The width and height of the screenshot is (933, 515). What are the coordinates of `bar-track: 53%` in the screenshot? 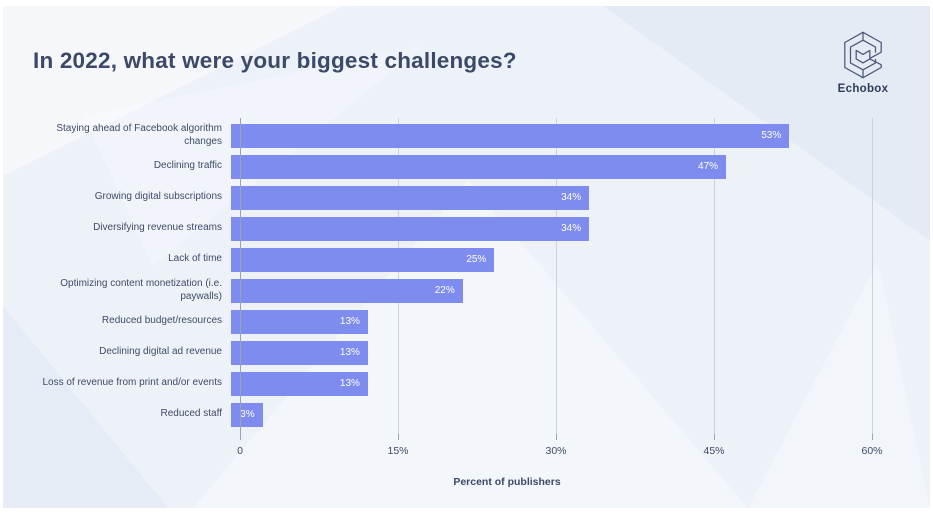 It's located at (547, 135).